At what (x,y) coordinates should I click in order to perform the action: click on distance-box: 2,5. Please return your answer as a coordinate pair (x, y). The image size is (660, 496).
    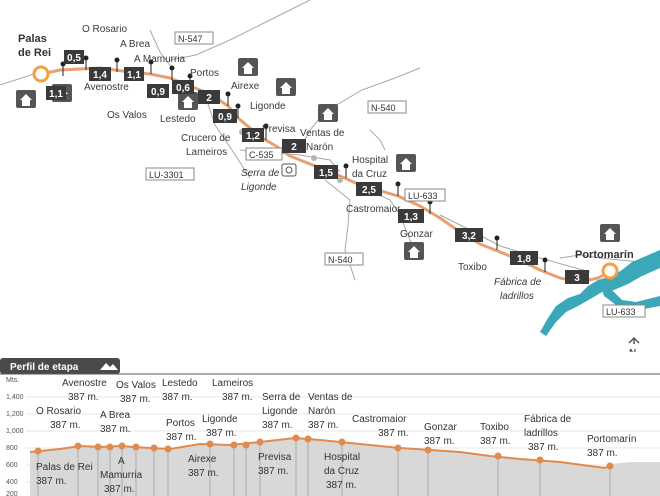
    Looking at the image, I should click on (369, 189).